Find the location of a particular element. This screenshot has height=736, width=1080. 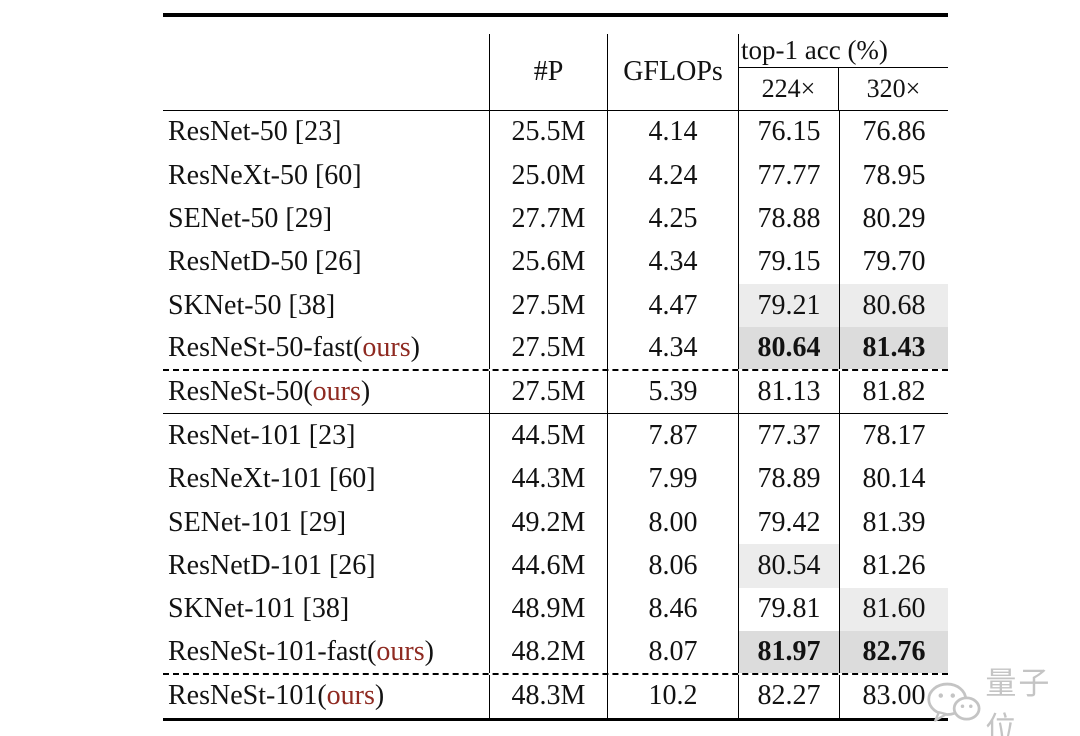

gflops-cell: 8.46 is located at coordinates (672, 609).